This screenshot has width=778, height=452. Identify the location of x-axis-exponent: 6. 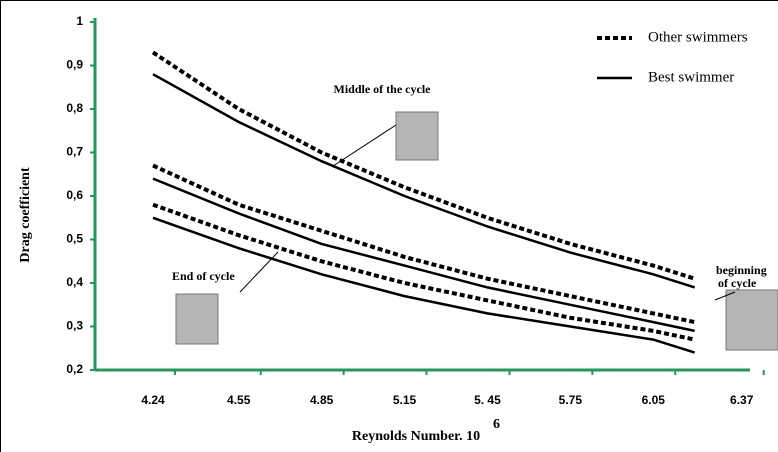
(496, 424).